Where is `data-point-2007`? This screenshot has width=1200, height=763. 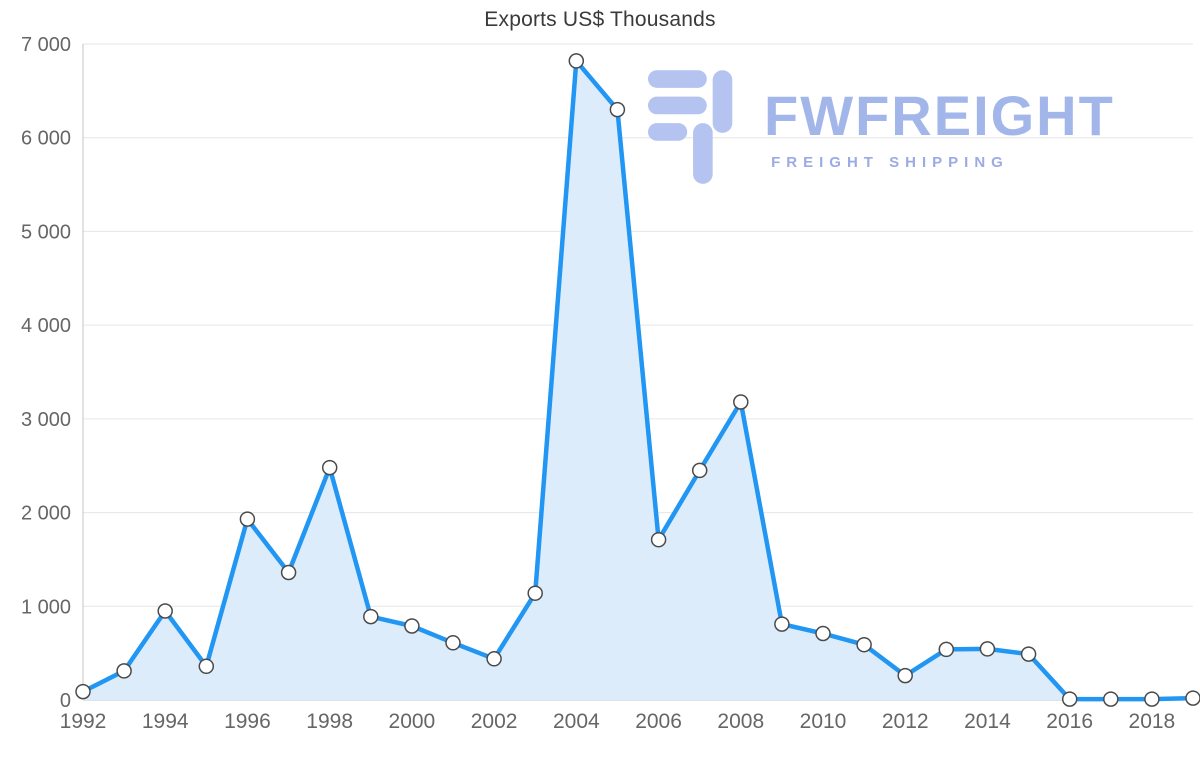
data-point-2007 is located at coordinates (699, 470).